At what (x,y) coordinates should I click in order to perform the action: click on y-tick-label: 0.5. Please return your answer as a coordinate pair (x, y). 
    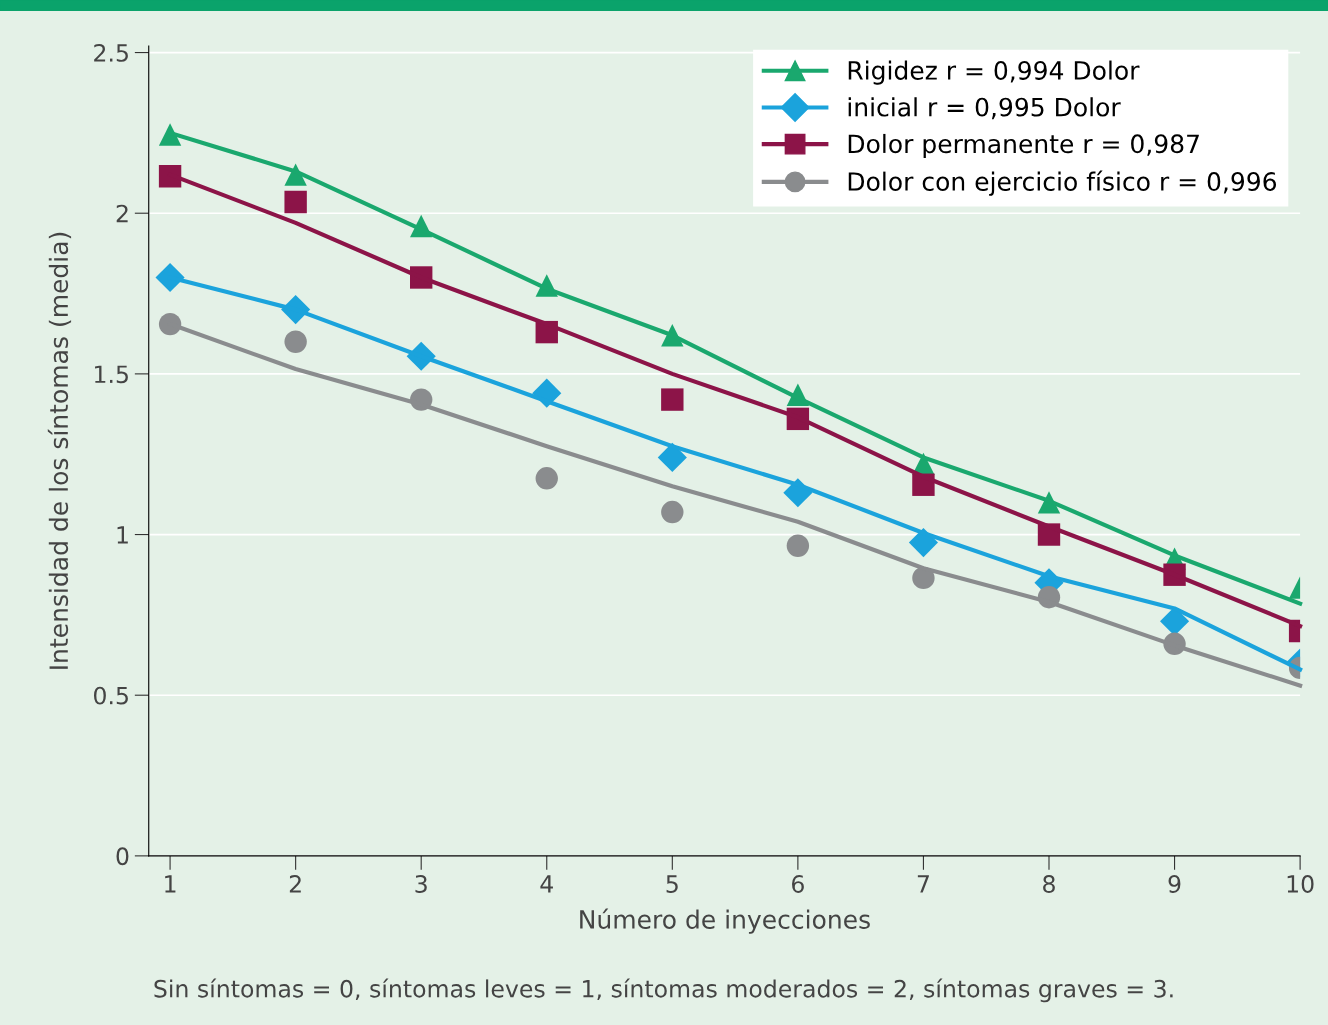
    Looking at the image, I should click on (110, 695).